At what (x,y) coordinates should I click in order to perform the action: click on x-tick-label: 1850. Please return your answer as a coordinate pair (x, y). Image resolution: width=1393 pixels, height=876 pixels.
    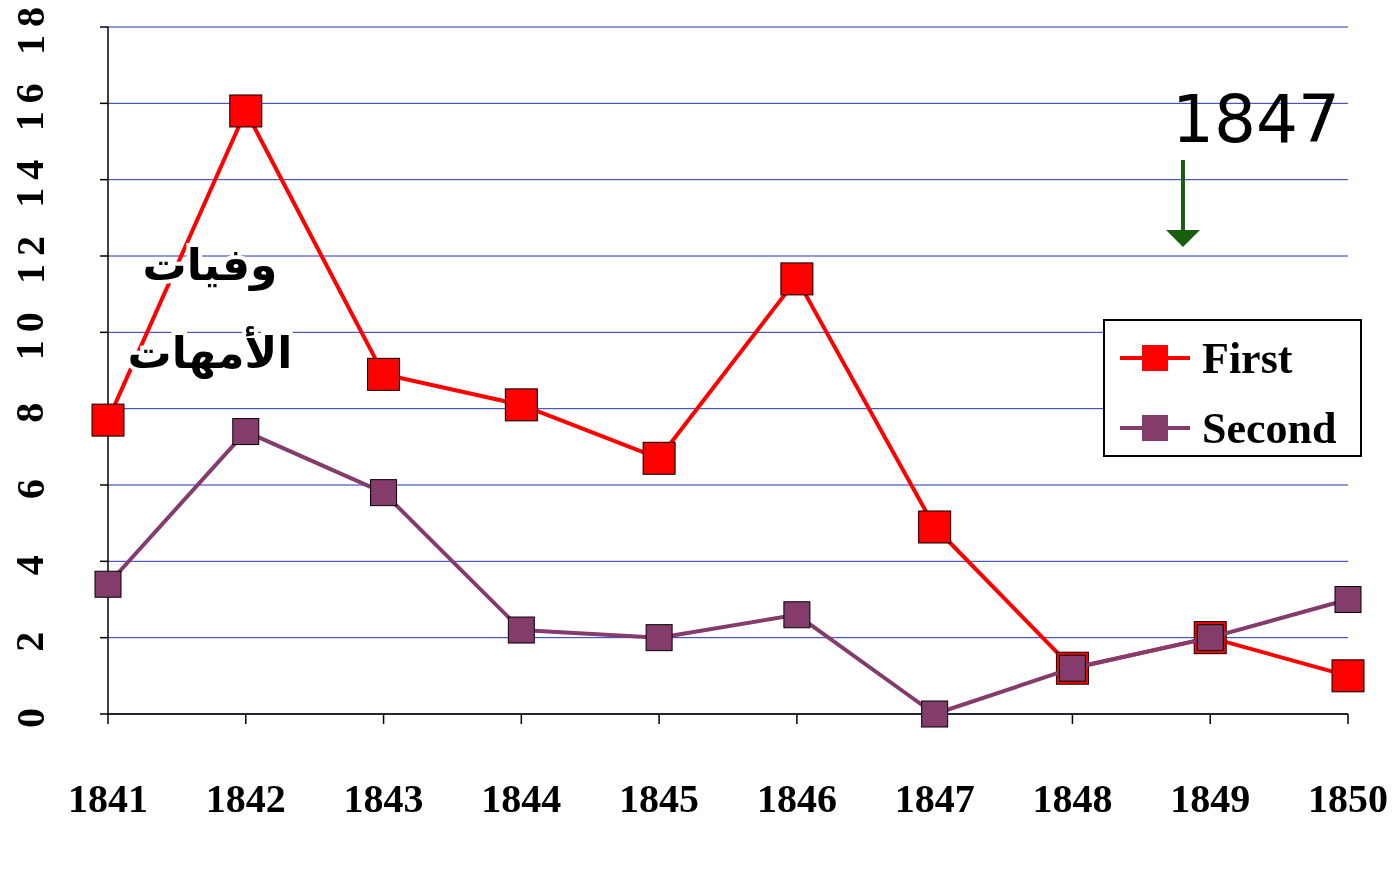
    Looking at the image, I should click on (1348, 798).